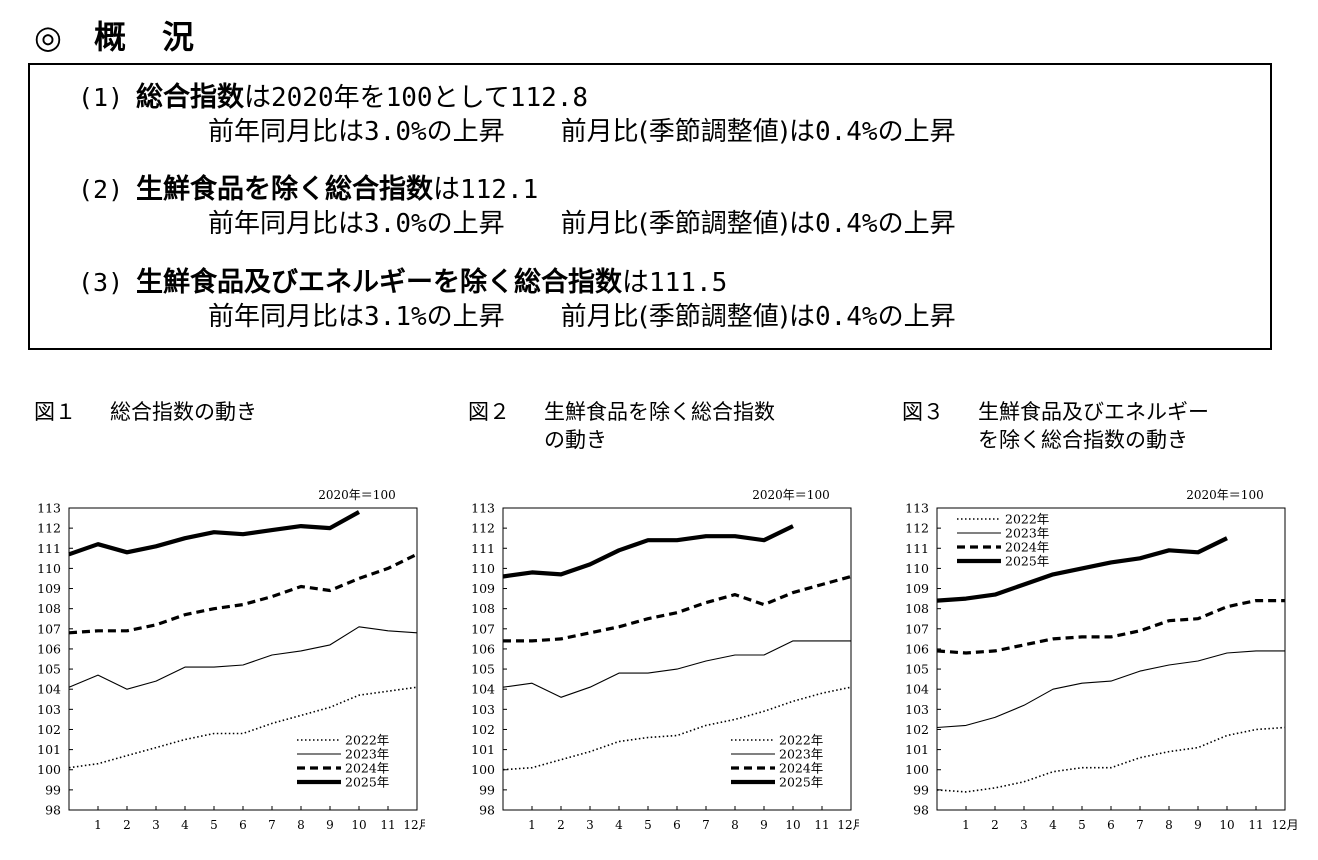 The height and width of the screenshot is (860, 1318). Describe the element at coordinates (801, 754) in the screenshot. I see `legend-label: 2023年` at that location.